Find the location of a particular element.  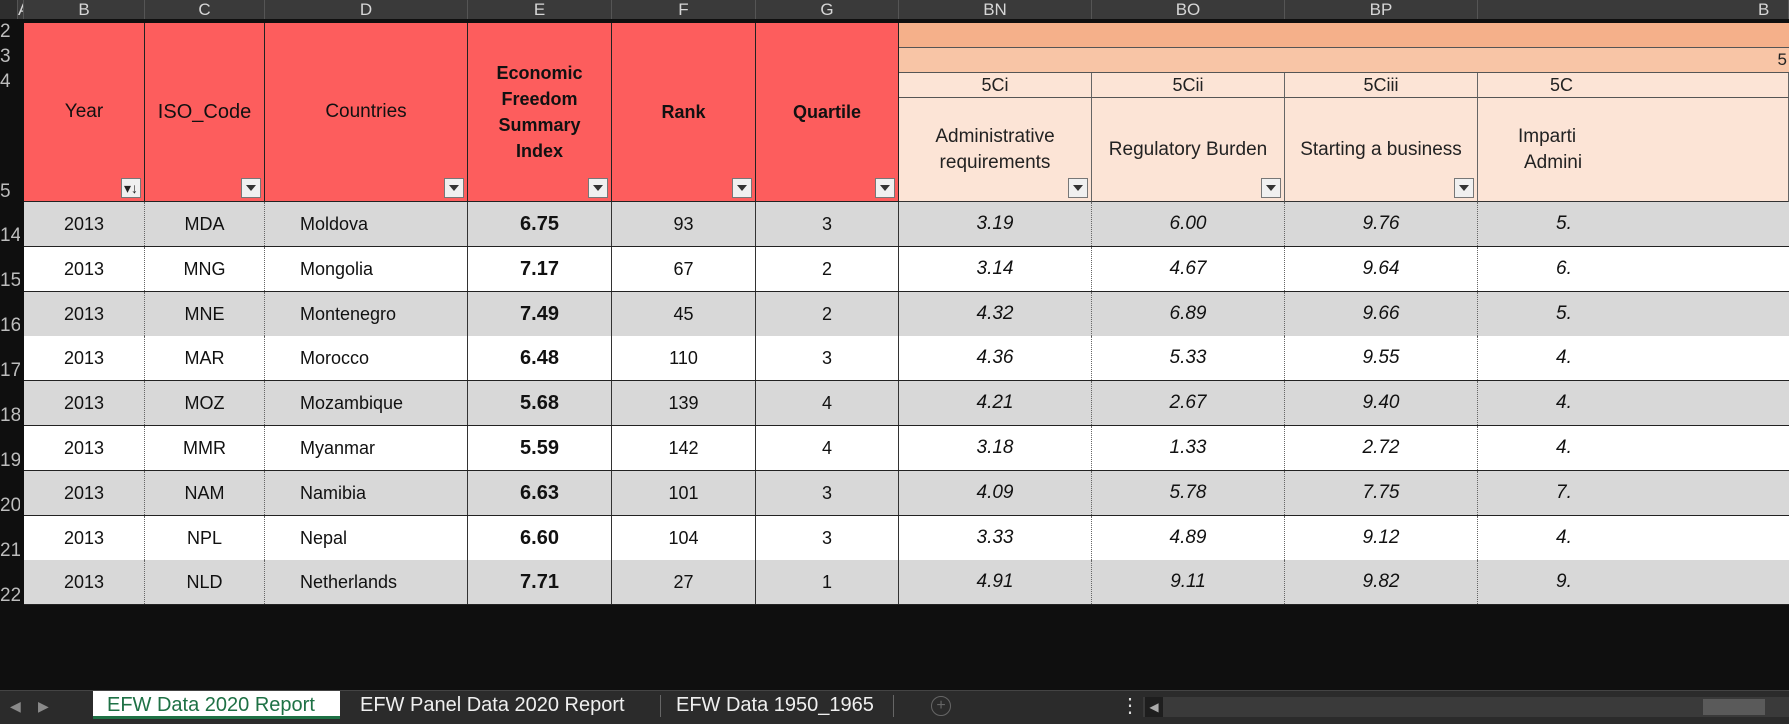

cell-regulatory-burden: 6.89 is located at coordinates (1188, 313).